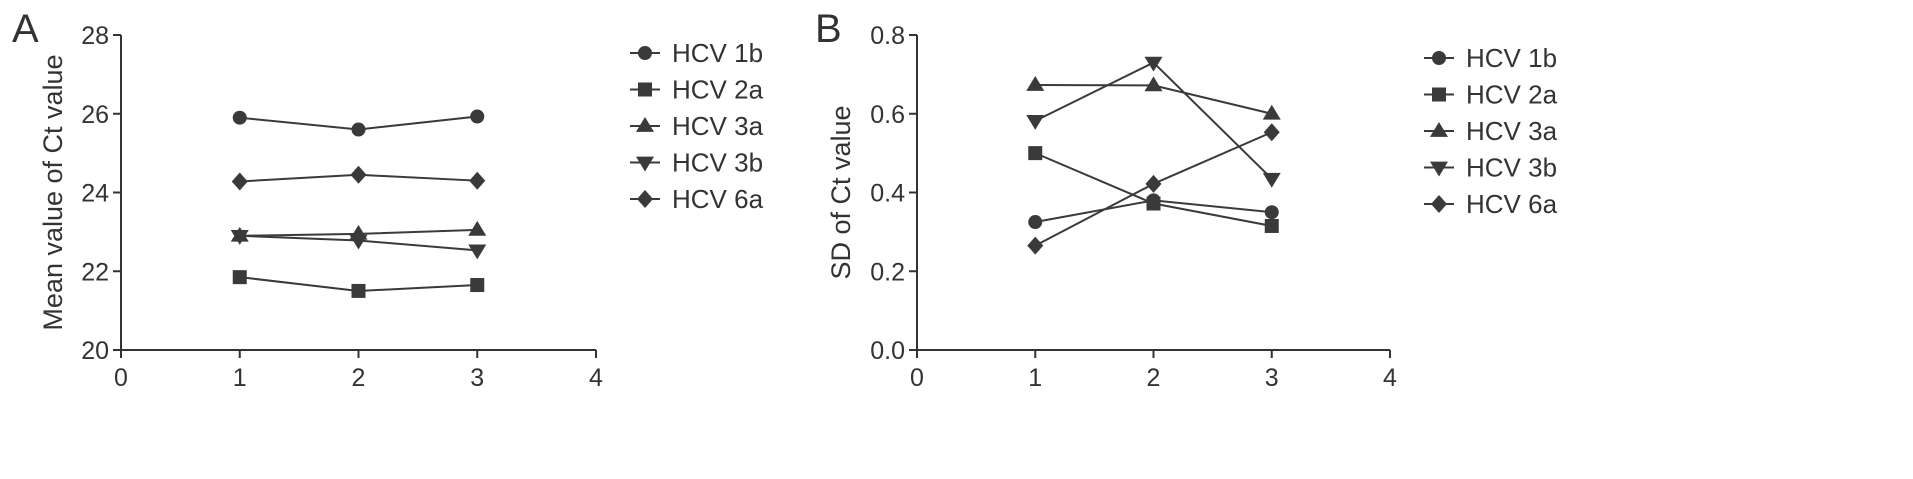 The width and height of the screenshot is (1913, 479). Describe the element at coordinates (887, 351) in the screenshot. I see `y-tick-label: 0.0` at that location.